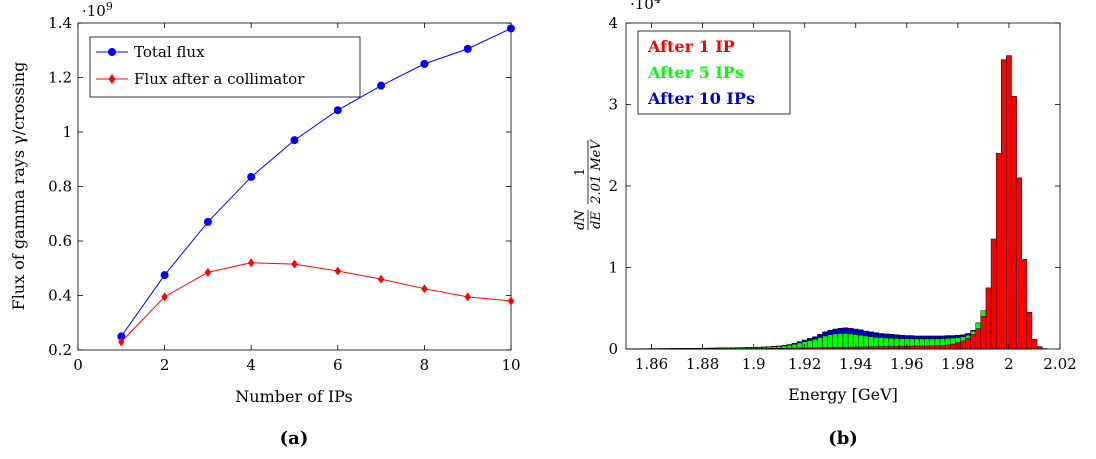  I want to click on panel-b-caption: (b), so click(843, 438).